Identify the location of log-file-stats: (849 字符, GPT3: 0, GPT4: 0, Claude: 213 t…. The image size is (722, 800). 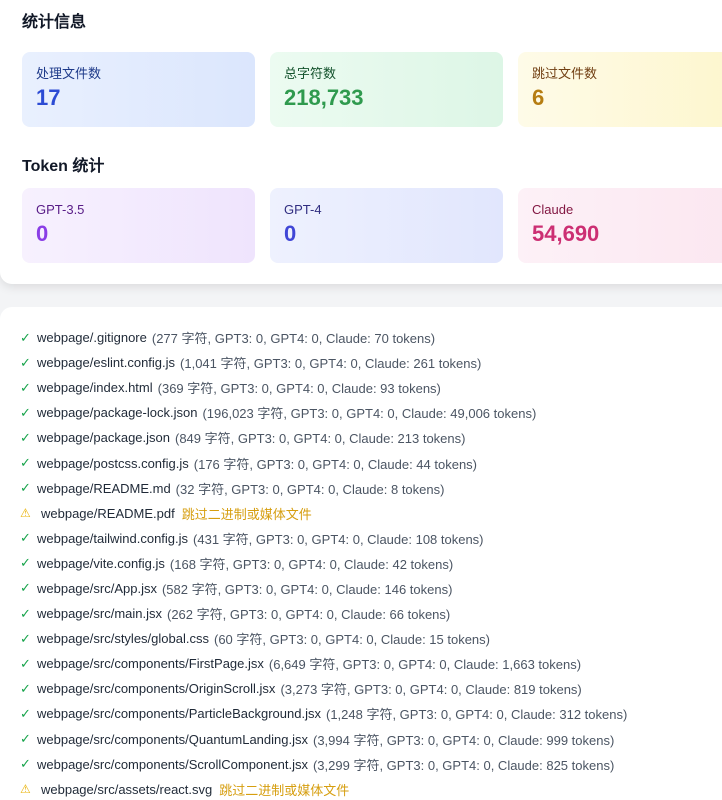
(320, 439).